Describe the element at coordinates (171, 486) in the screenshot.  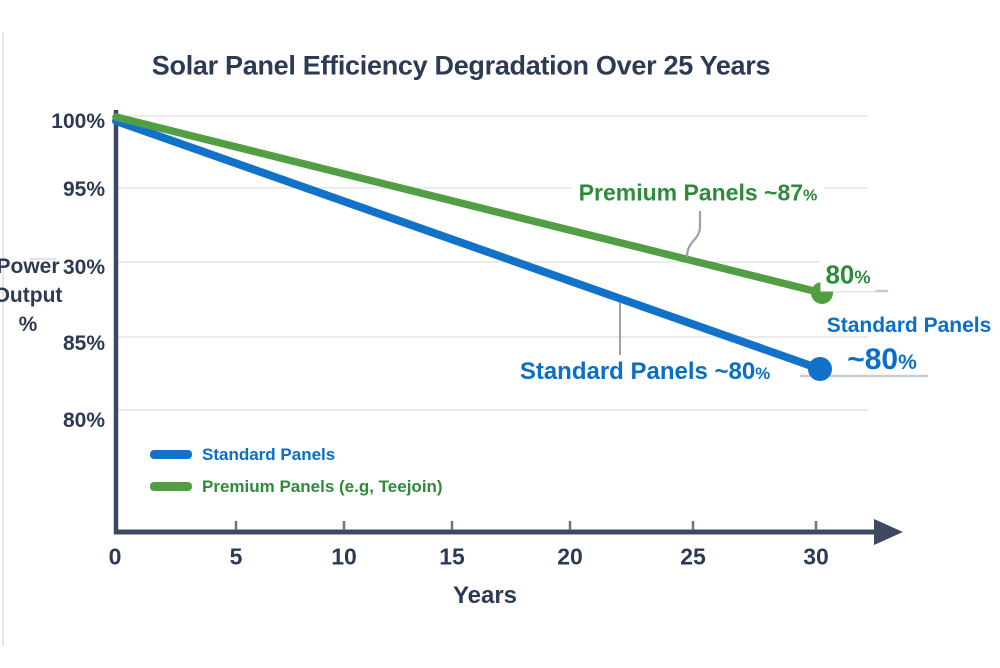
I see `legend-swatch-premium` at that location.